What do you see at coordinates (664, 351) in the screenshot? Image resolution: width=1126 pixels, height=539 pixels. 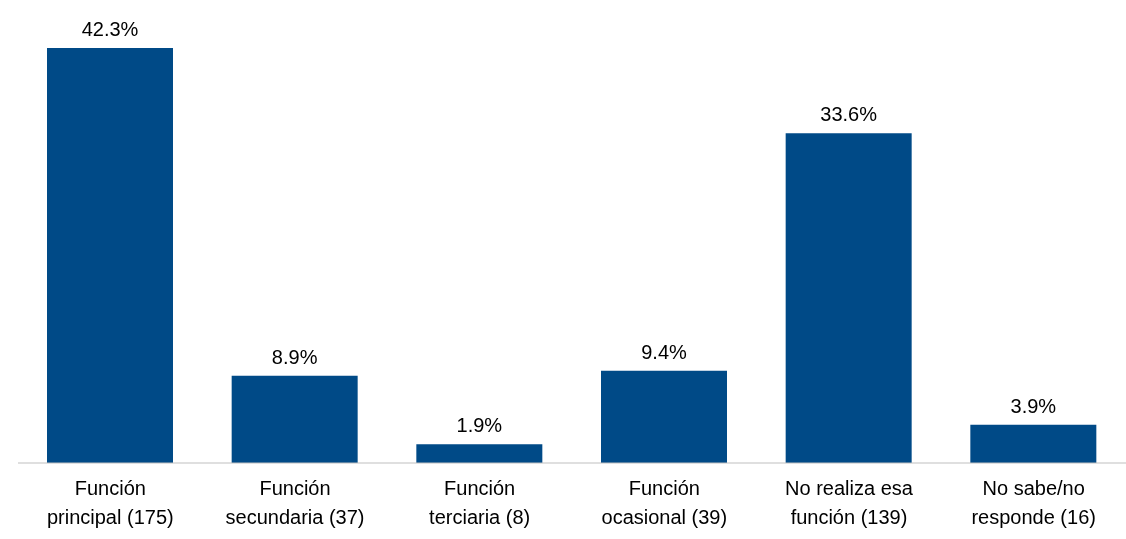 I see `data-label: 9.4%` at bounding box center [664, 351].